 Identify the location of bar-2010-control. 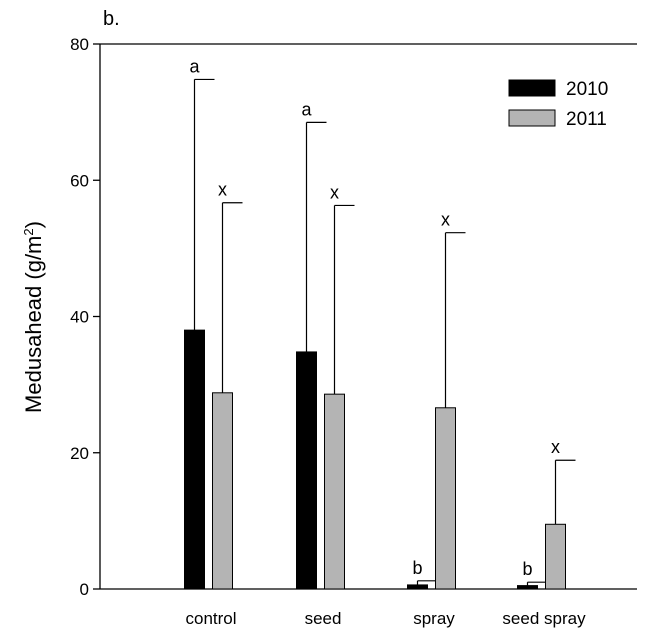
(194, 459).